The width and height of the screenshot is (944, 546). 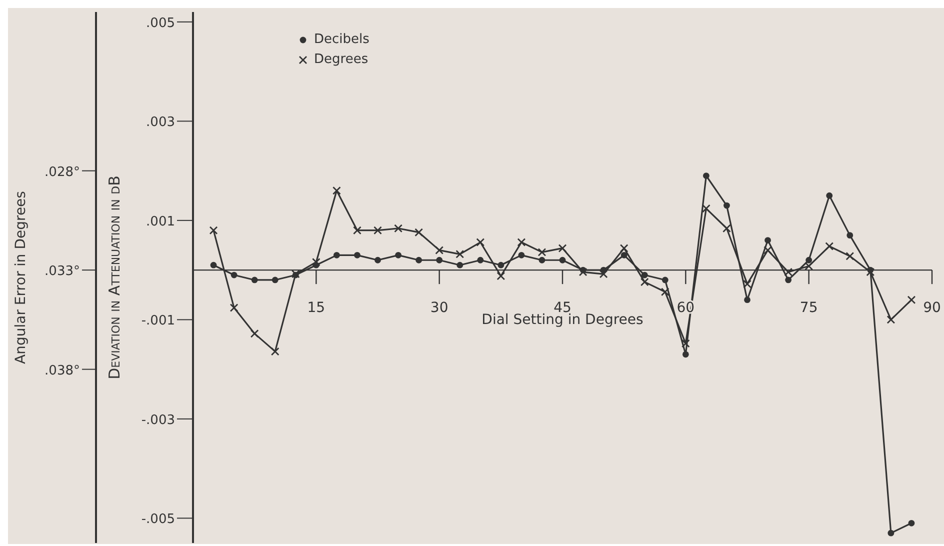 What do you see at coordinates (809, 308) in the screenshot?
I see `x-tick-label: 75` at bounding box center [809, 308].